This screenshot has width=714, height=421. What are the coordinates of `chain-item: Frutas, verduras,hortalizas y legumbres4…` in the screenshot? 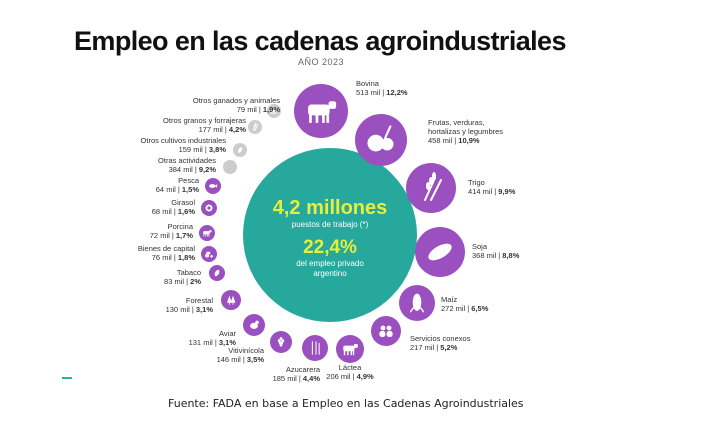 It's located at (429, 140).